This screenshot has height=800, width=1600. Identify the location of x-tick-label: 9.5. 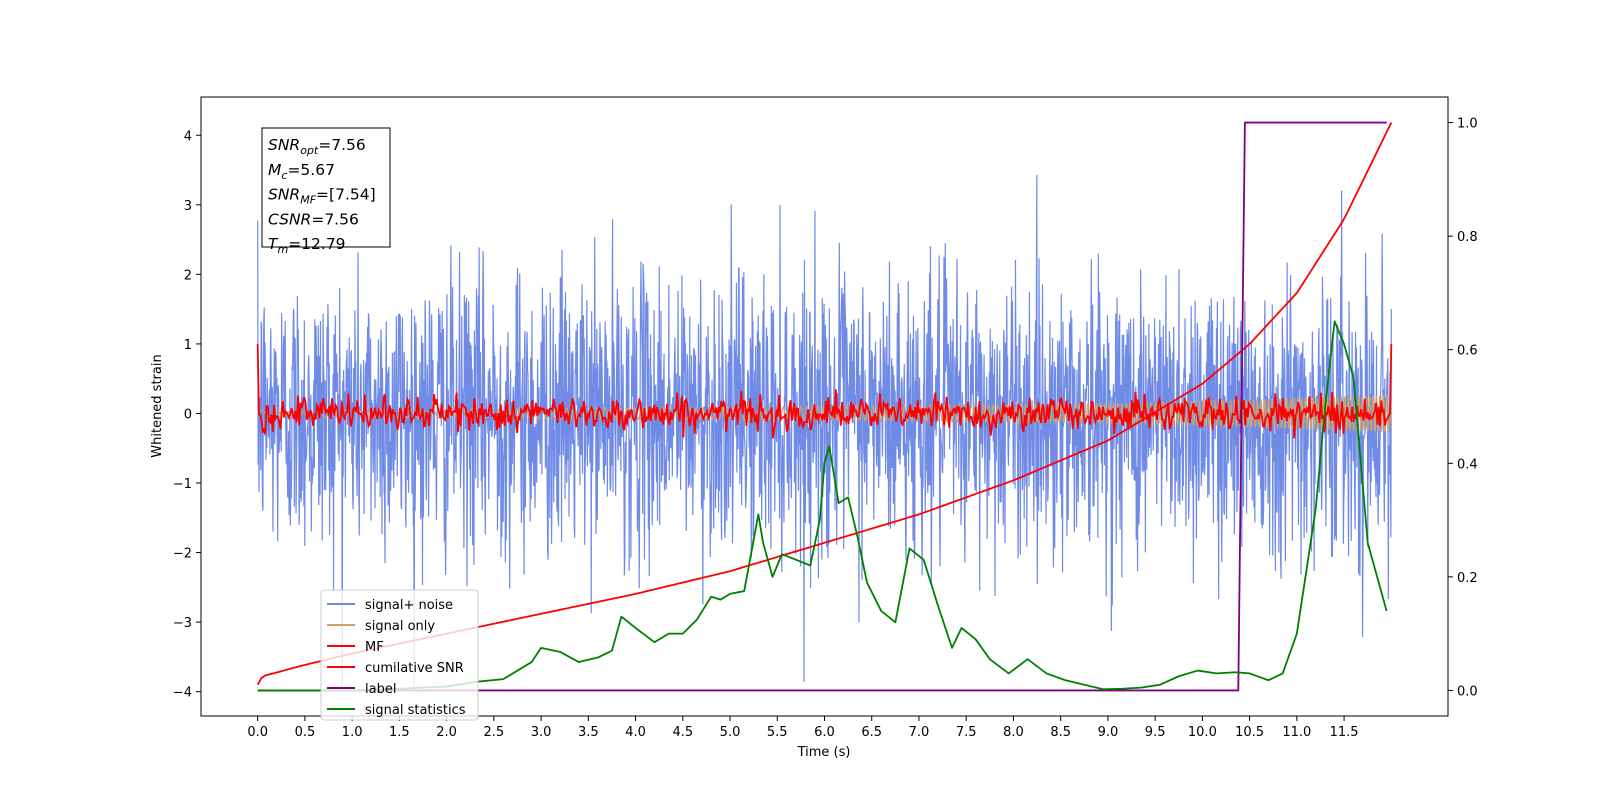
(1155, 732).